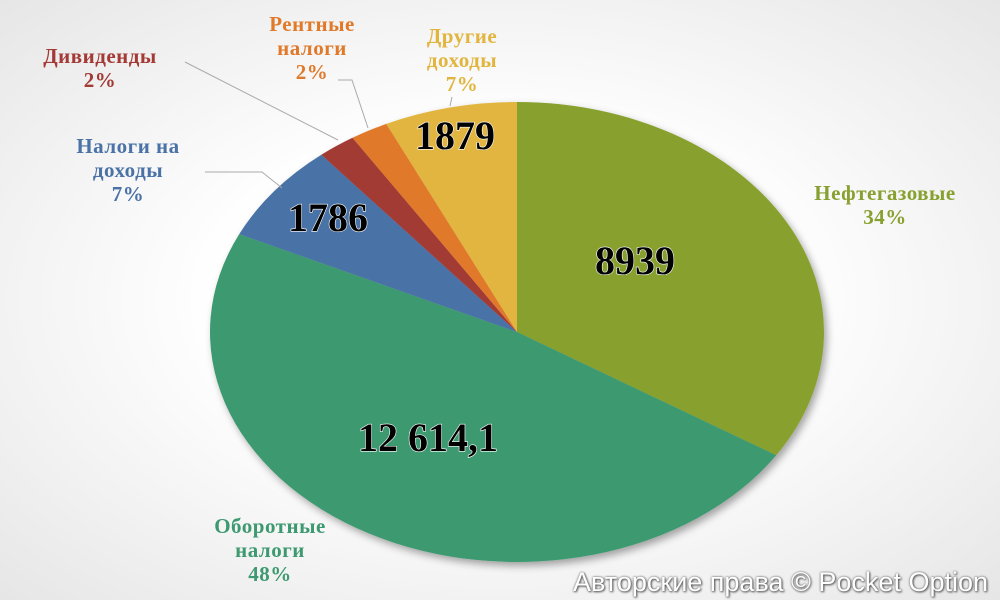  What do you see at coordinates (885, 193) in the screenshot?
I see `category-label: Нефтегазовые` at bounding box center [885, 193].